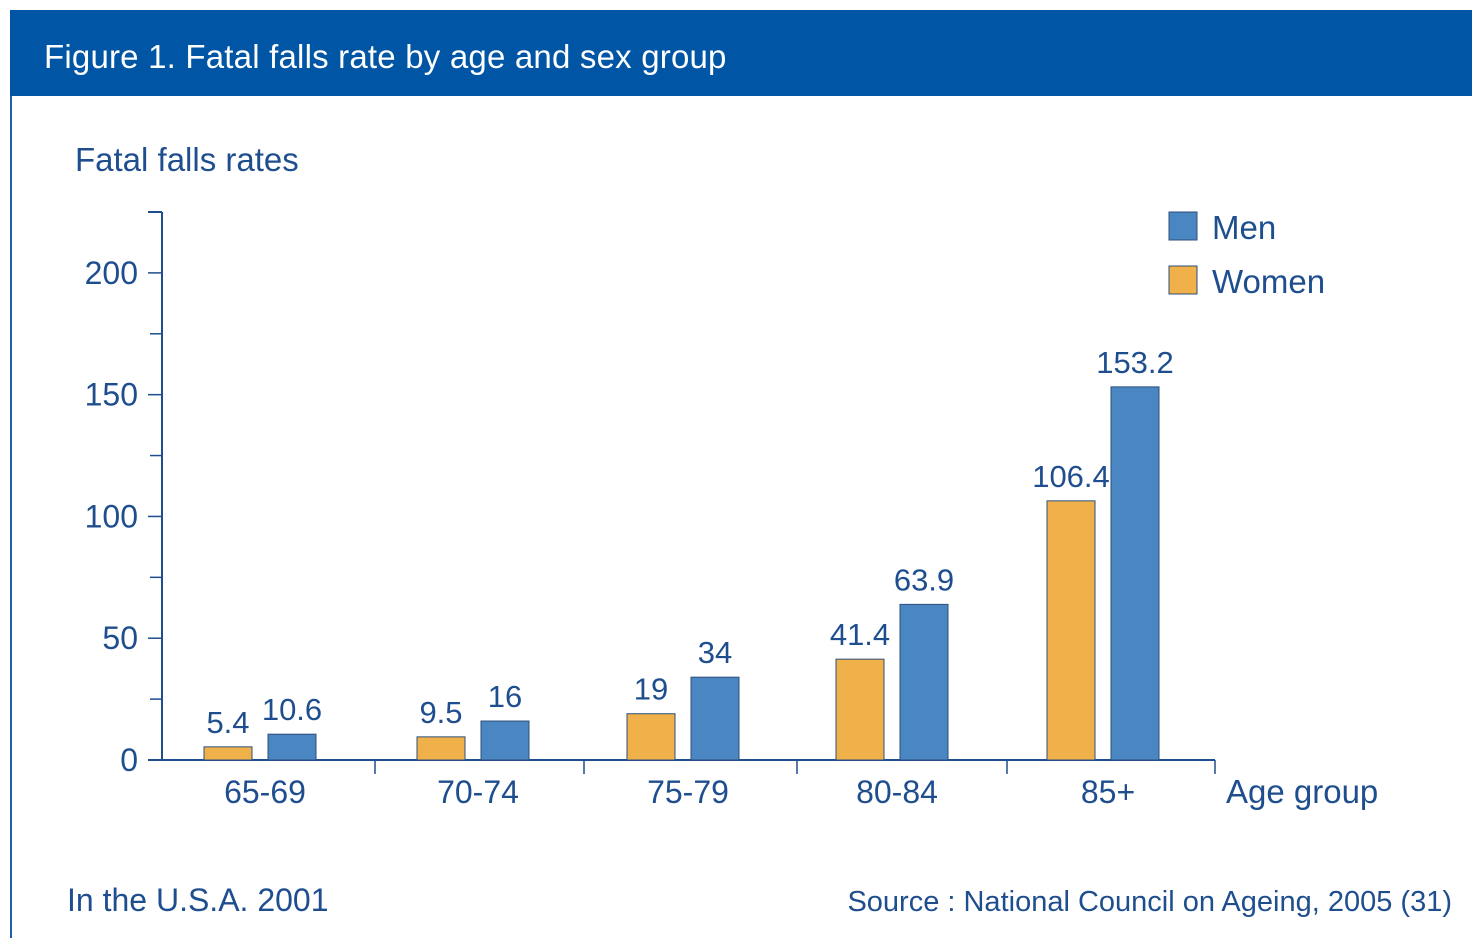  I want to click on legend-label: Men, so click(1244, 227).